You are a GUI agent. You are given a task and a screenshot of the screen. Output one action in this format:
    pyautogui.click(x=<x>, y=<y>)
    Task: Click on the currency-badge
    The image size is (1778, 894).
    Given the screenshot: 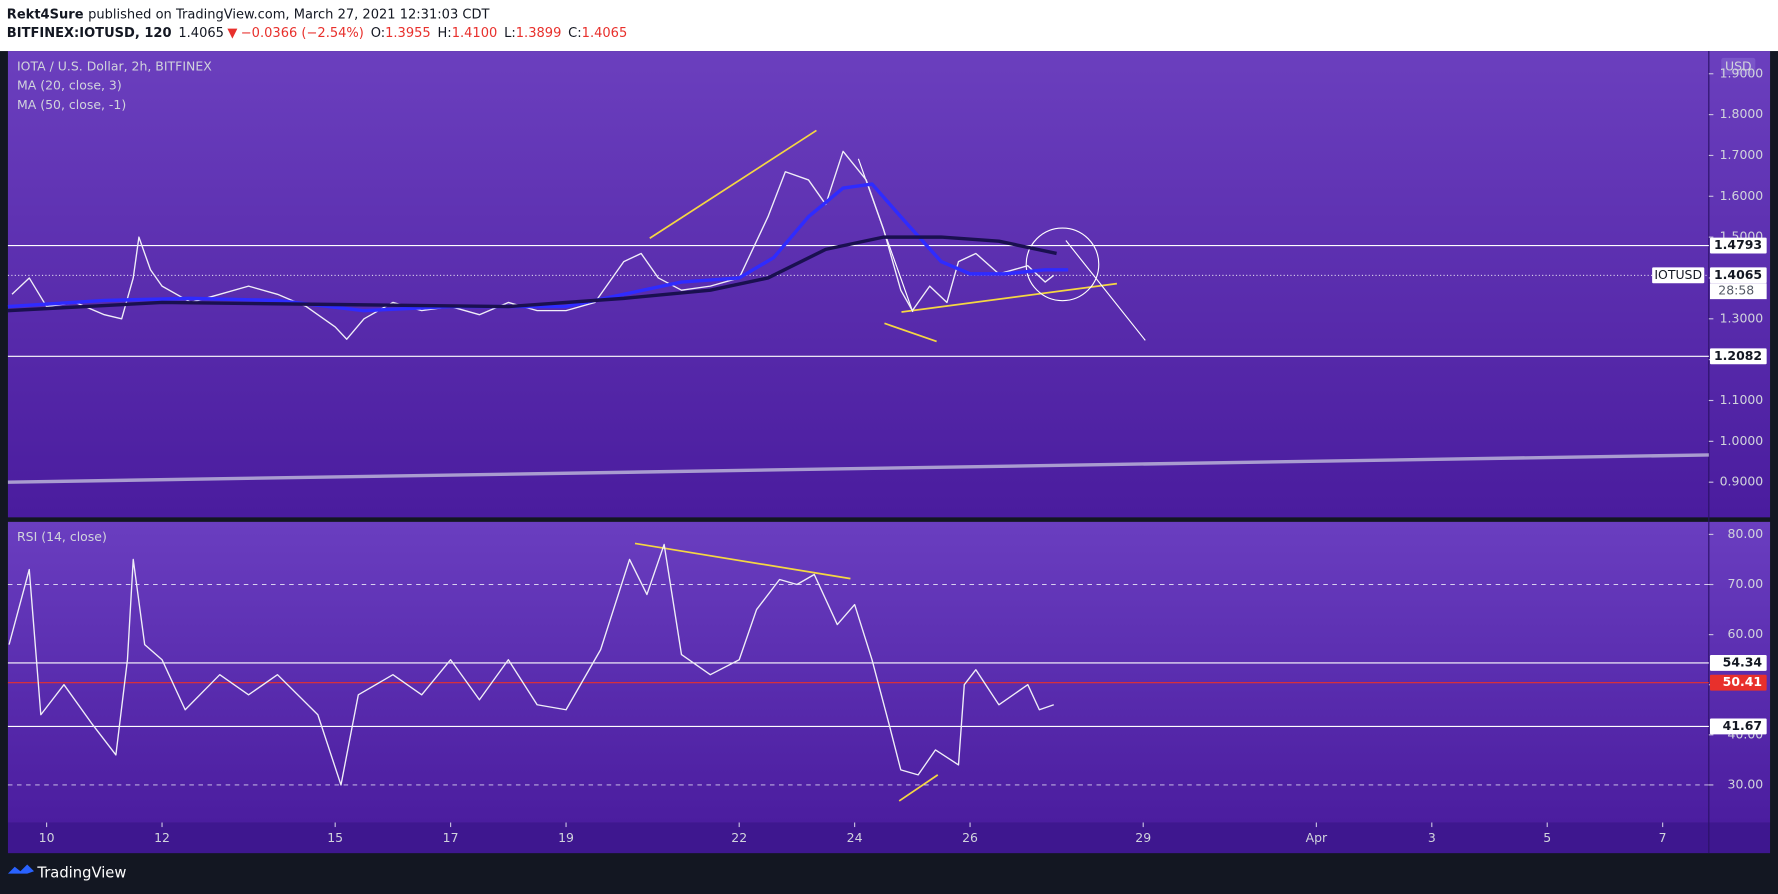 What is the action you would take?
    pyautogui.click(x=1738, y=66)
    